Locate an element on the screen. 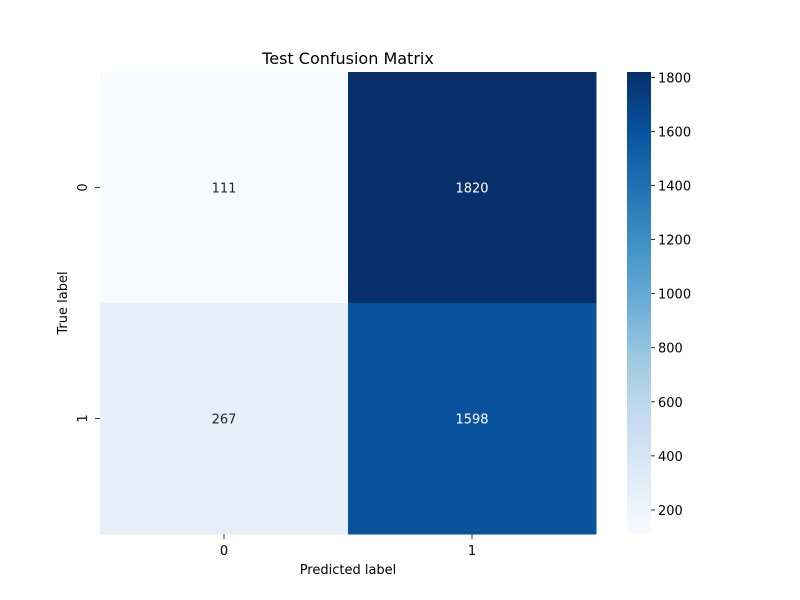  y-tick-label: 0 is located at coordinates (83, 187).